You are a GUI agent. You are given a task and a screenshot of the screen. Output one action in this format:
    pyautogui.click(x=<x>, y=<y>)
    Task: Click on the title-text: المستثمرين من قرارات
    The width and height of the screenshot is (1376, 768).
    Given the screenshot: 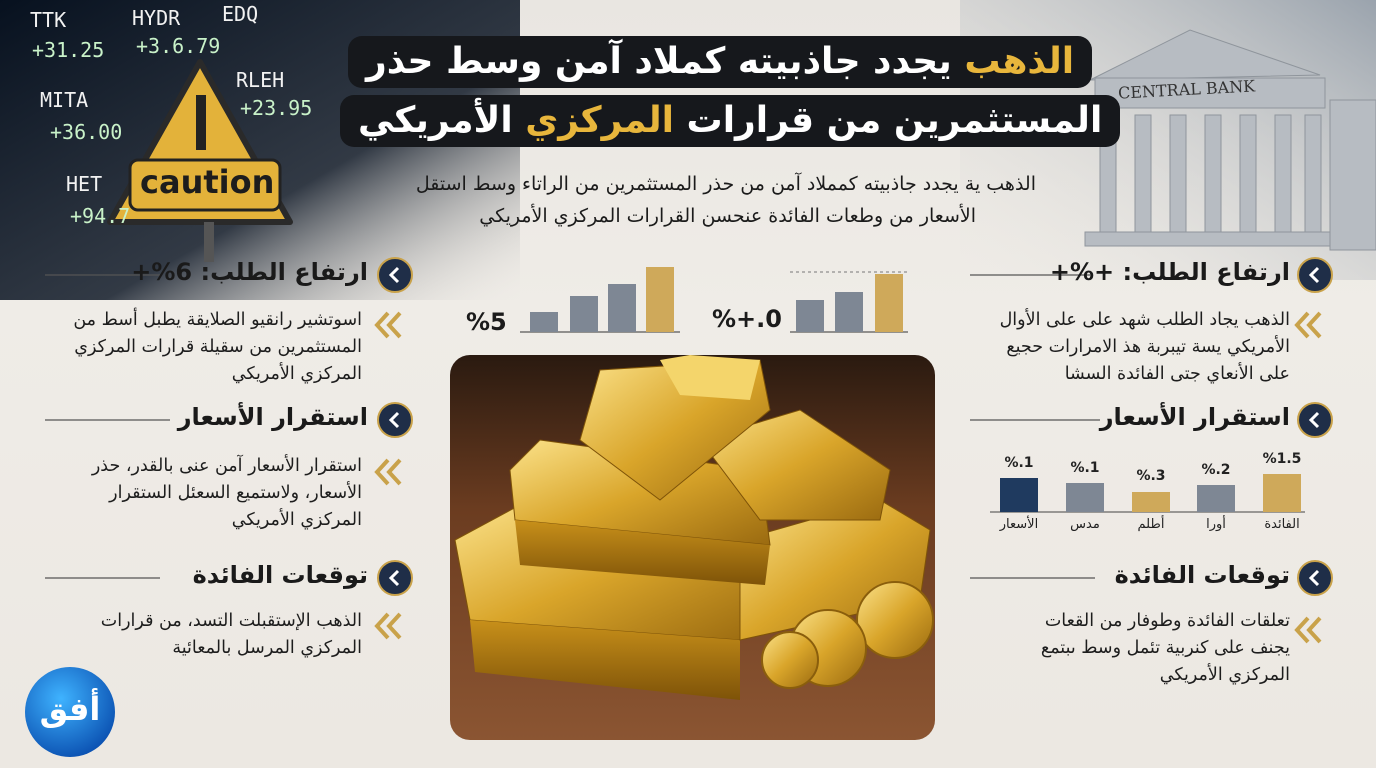 What is the action you would take?
    pyautogui.click(x=894, y=120)
    